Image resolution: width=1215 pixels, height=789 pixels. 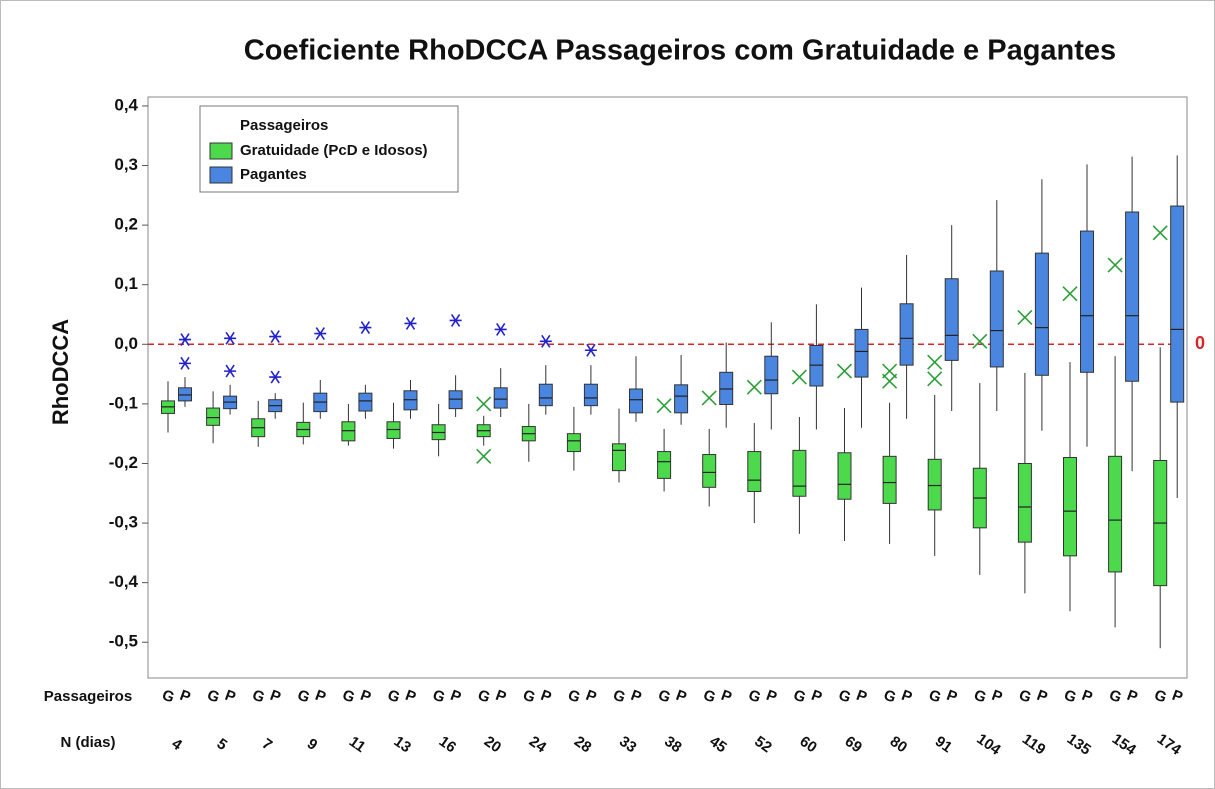 I want to click on x-category-label: 80, so click(x=898, y=744).